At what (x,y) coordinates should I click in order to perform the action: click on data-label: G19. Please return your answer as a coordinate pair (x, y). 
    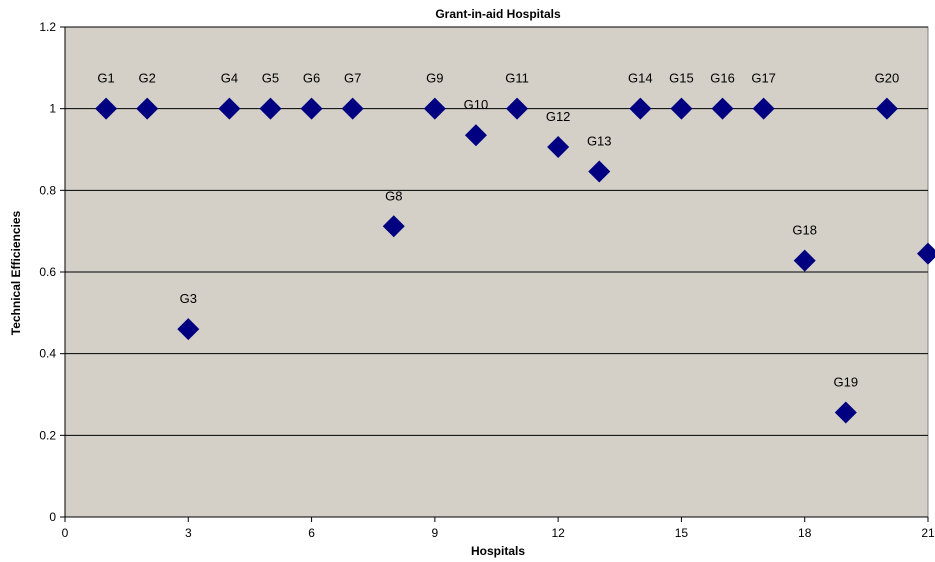
    Looking at the image, I should click on (846, 381).